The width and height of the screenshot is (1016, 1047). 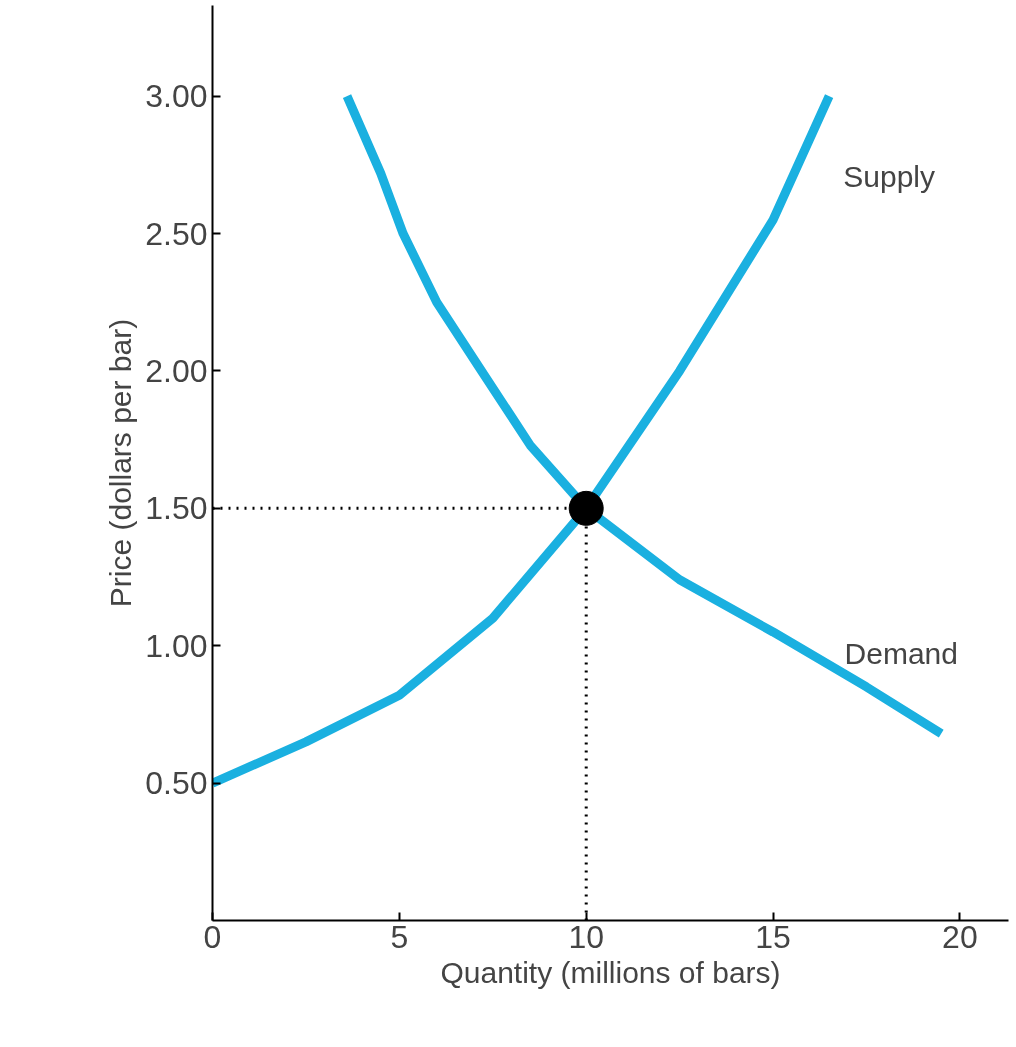 What do you see at coordinates (176, 645) in the screenshot?
I see `y-tick-label: 1.00` at bounding box center [176, 645].